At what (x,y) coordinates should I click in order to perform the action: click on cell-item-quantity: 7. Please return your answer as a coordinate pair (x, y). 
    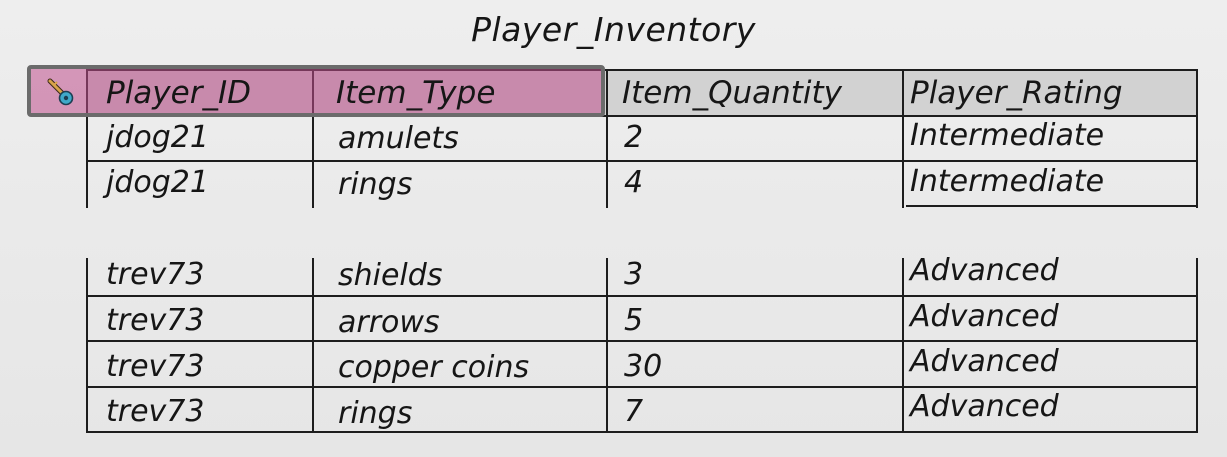
    Looking at the image, I should click on (634, 411).